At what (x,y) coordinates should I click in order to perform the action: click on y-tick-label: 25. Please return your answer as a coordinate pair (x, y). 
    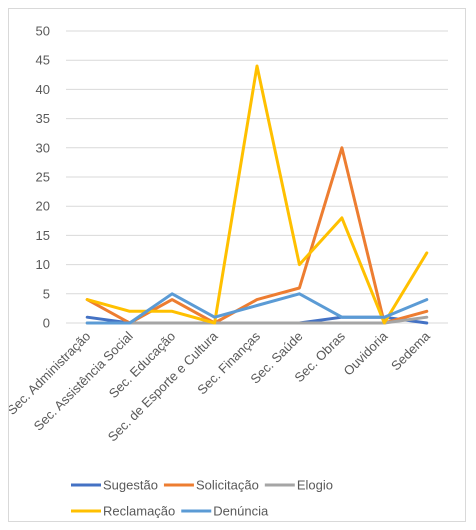
    Looking at the image, I should click on (43, 177).